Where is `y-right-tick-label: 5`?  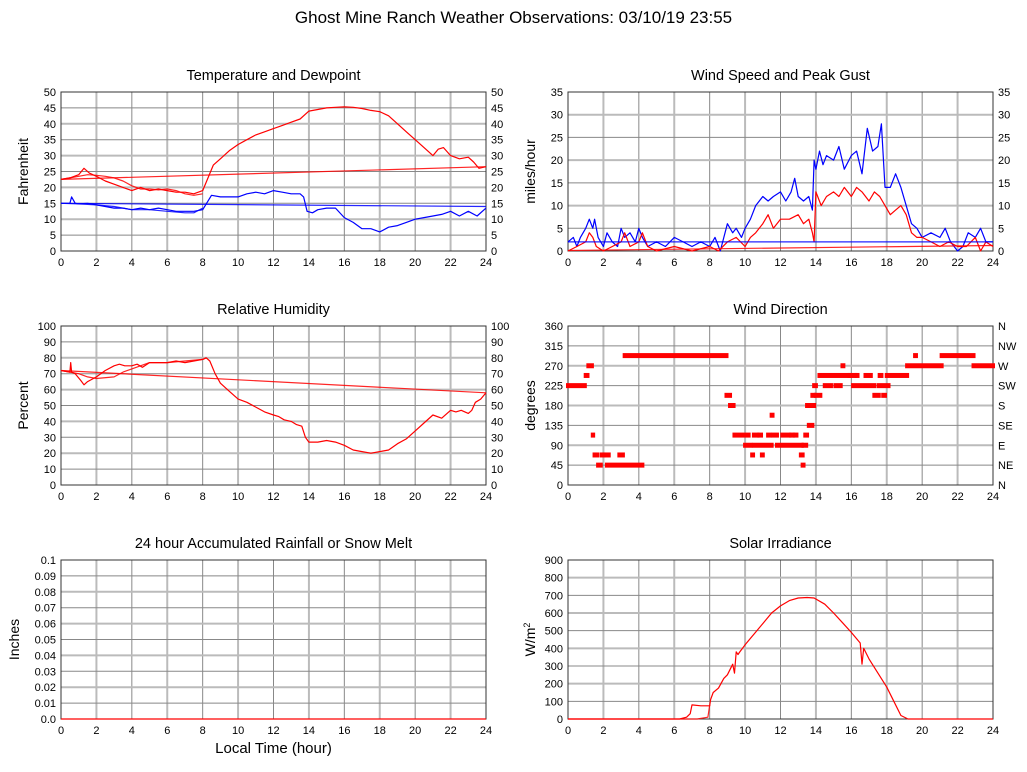 y-right-tick-label: 5 is located at coordinates (494, 236).